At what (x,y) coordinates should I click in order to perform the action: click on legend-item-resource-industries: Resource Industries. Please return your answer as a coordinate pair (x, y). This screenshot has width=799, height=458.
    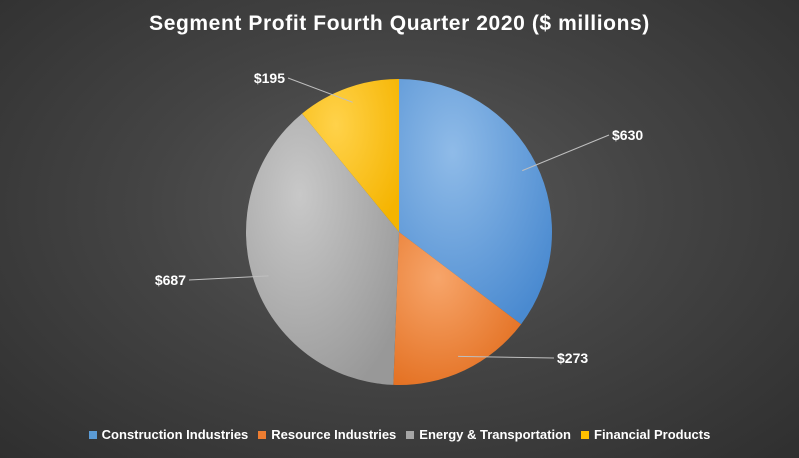
    Looking at the image, I should click on (327, 434).